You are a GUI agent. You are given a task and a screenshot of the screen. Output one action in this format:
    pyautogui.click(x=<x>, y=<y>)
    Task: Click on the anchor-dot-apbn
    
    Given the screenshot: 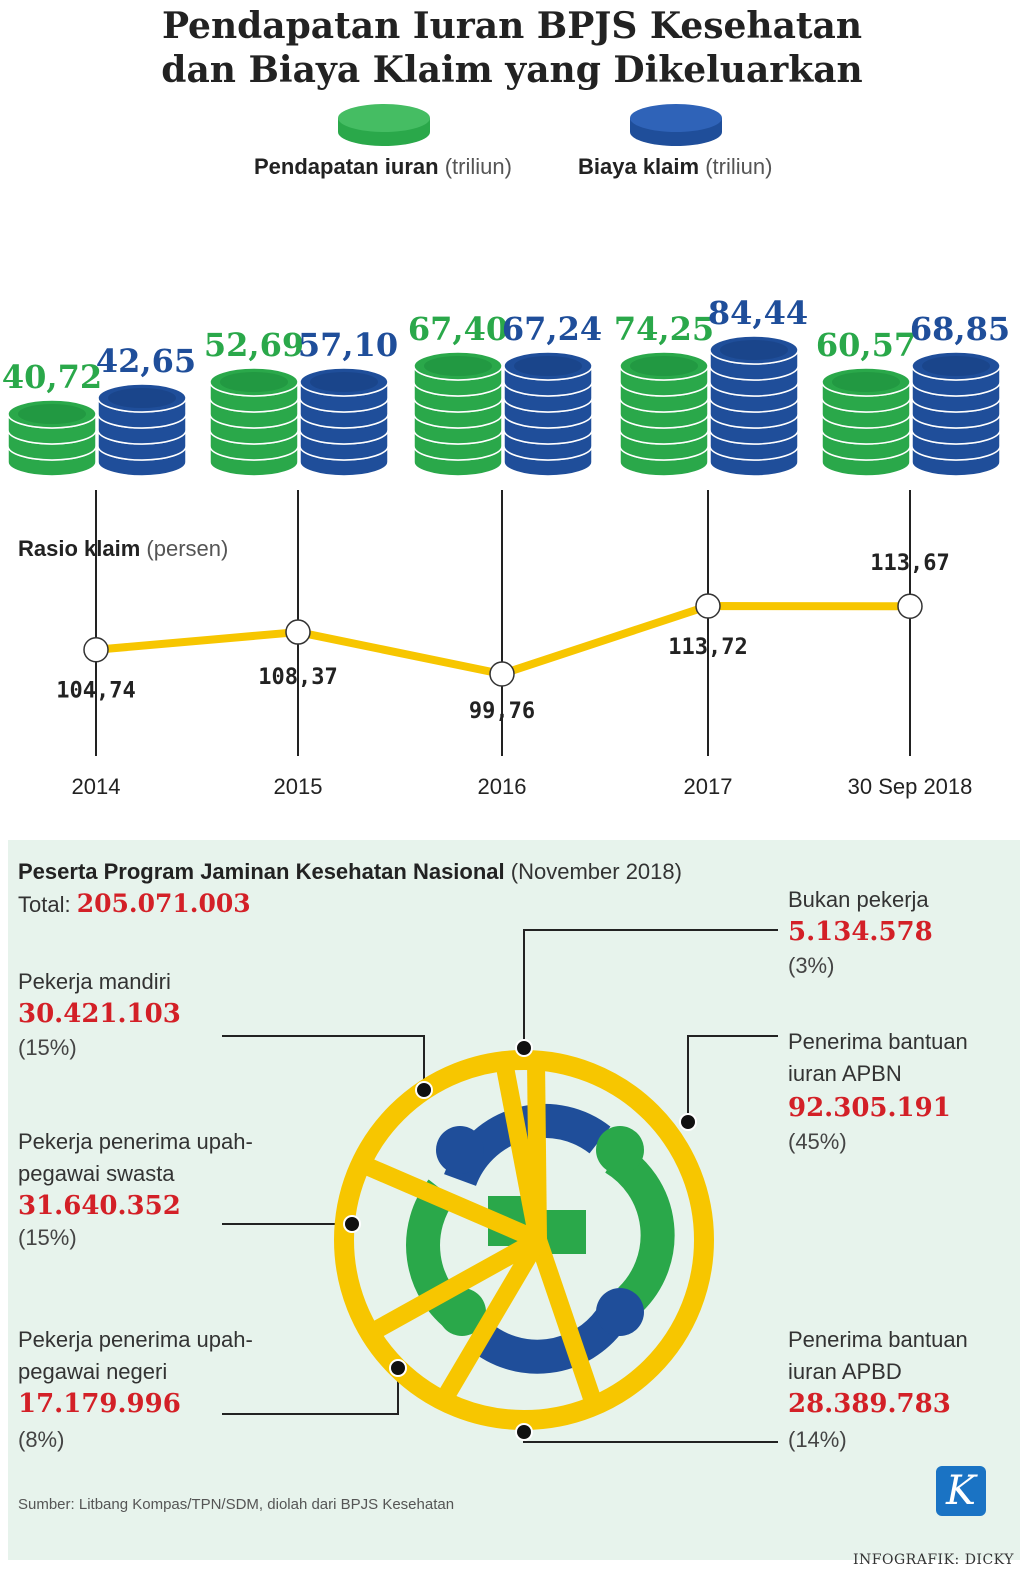 What is the action you would take?
    pyautogui.click(x=688, y=1122)
    